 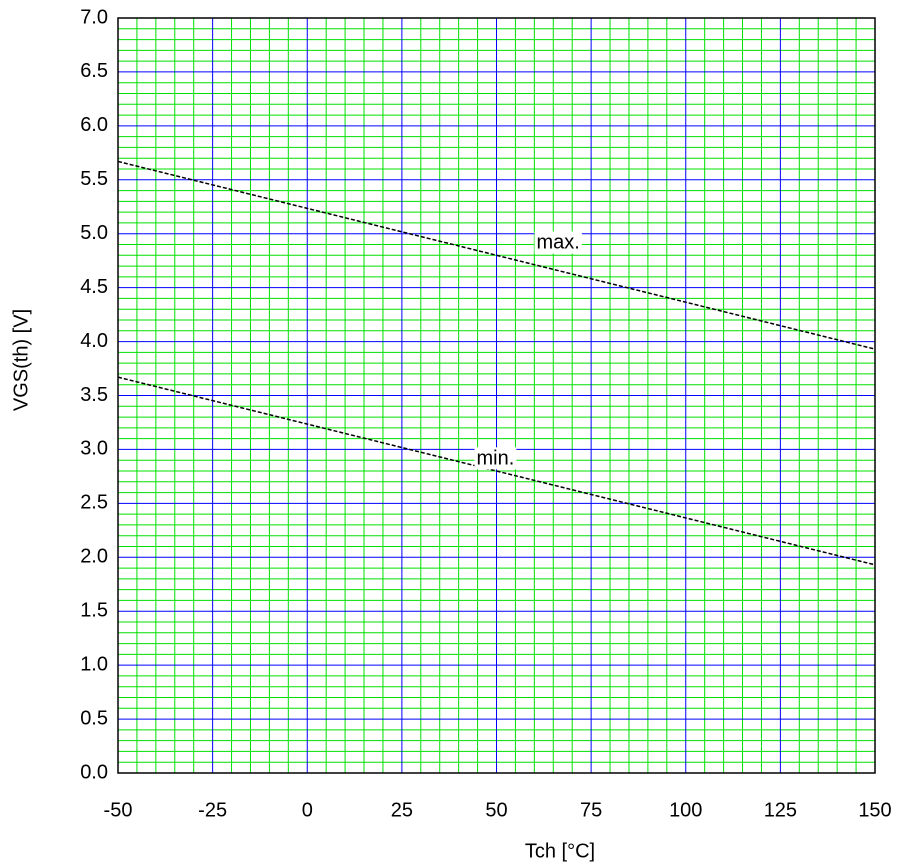 I want to click on x-tick-label: -50, so click(x=118, y=810).